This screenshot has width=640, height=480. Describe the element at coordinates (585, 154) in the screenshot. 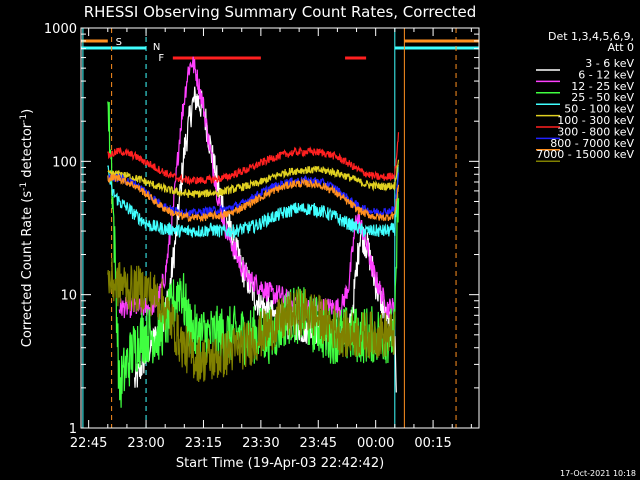

I see `legend-entry-label-8: 7000 - 15000 keV` at that location.